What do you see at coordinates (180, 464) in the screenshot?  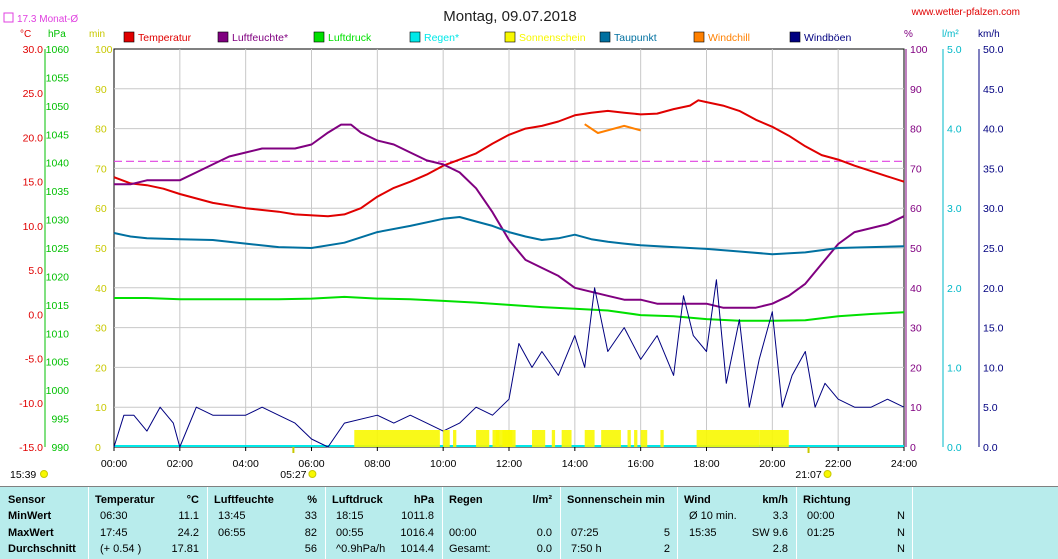 I see `x-tick-label: 02:00` at bounding box center [180, 464].